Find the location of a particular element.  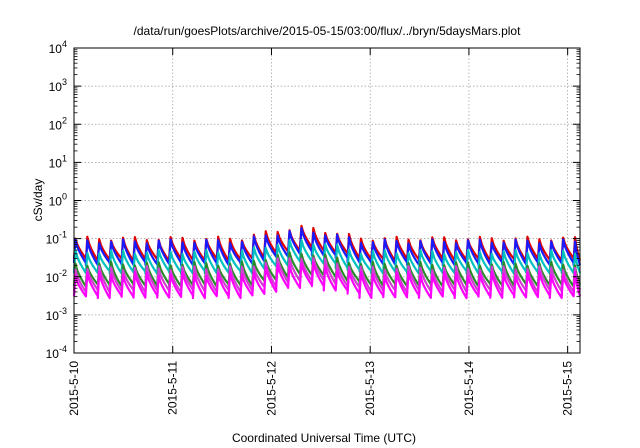

x-axis-label: Coordinated Universal Time (UTC) is located at coordinates (324, 438).